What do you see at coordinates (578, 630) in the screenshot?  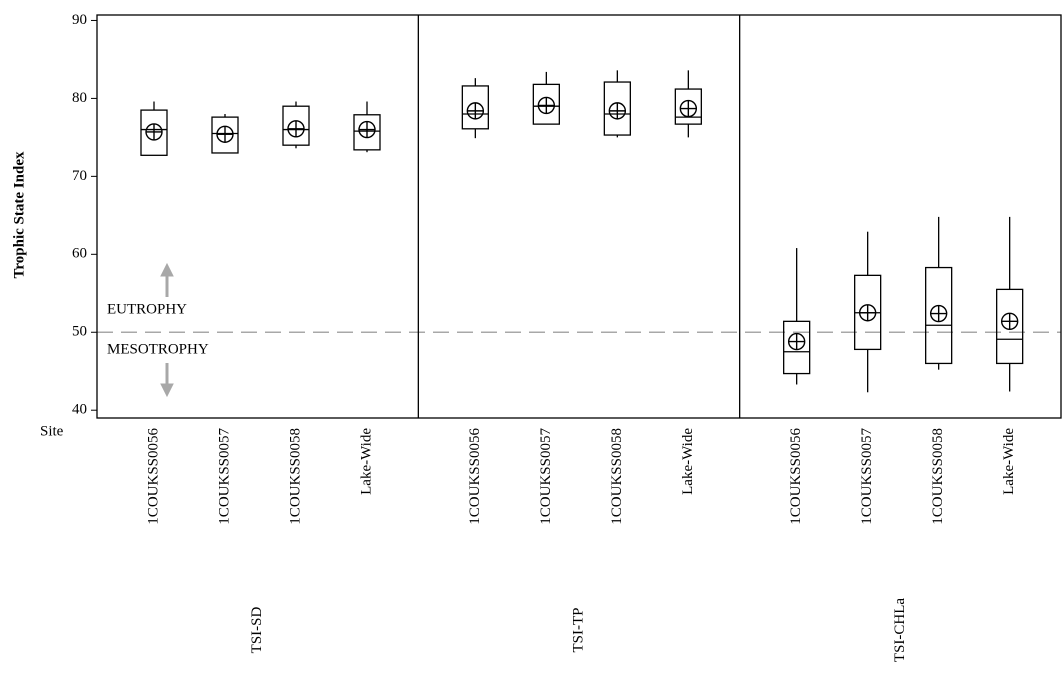 I see `panel-label: TSI-TP` at bounding box center [578, 630].